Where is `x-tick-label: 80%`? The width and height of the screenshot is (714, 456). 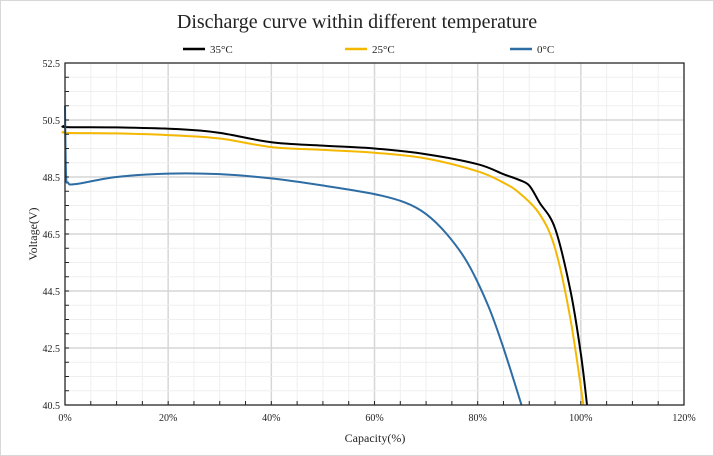 x-tick-label: 80% is located at coordinates (477, 418).